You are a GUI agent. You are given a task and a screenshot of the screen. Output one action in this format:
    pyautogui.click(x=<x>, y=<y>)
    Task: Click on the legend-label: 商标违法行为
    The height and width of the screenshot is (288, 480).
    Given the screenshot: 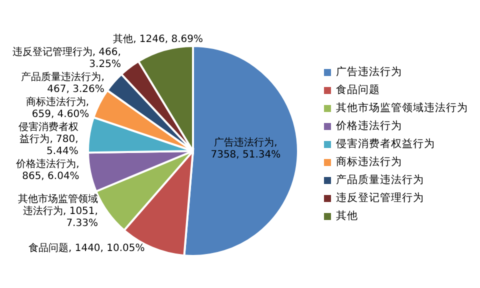 What is the action you would take?
    pyautogui.click(x=369, y=162)
    